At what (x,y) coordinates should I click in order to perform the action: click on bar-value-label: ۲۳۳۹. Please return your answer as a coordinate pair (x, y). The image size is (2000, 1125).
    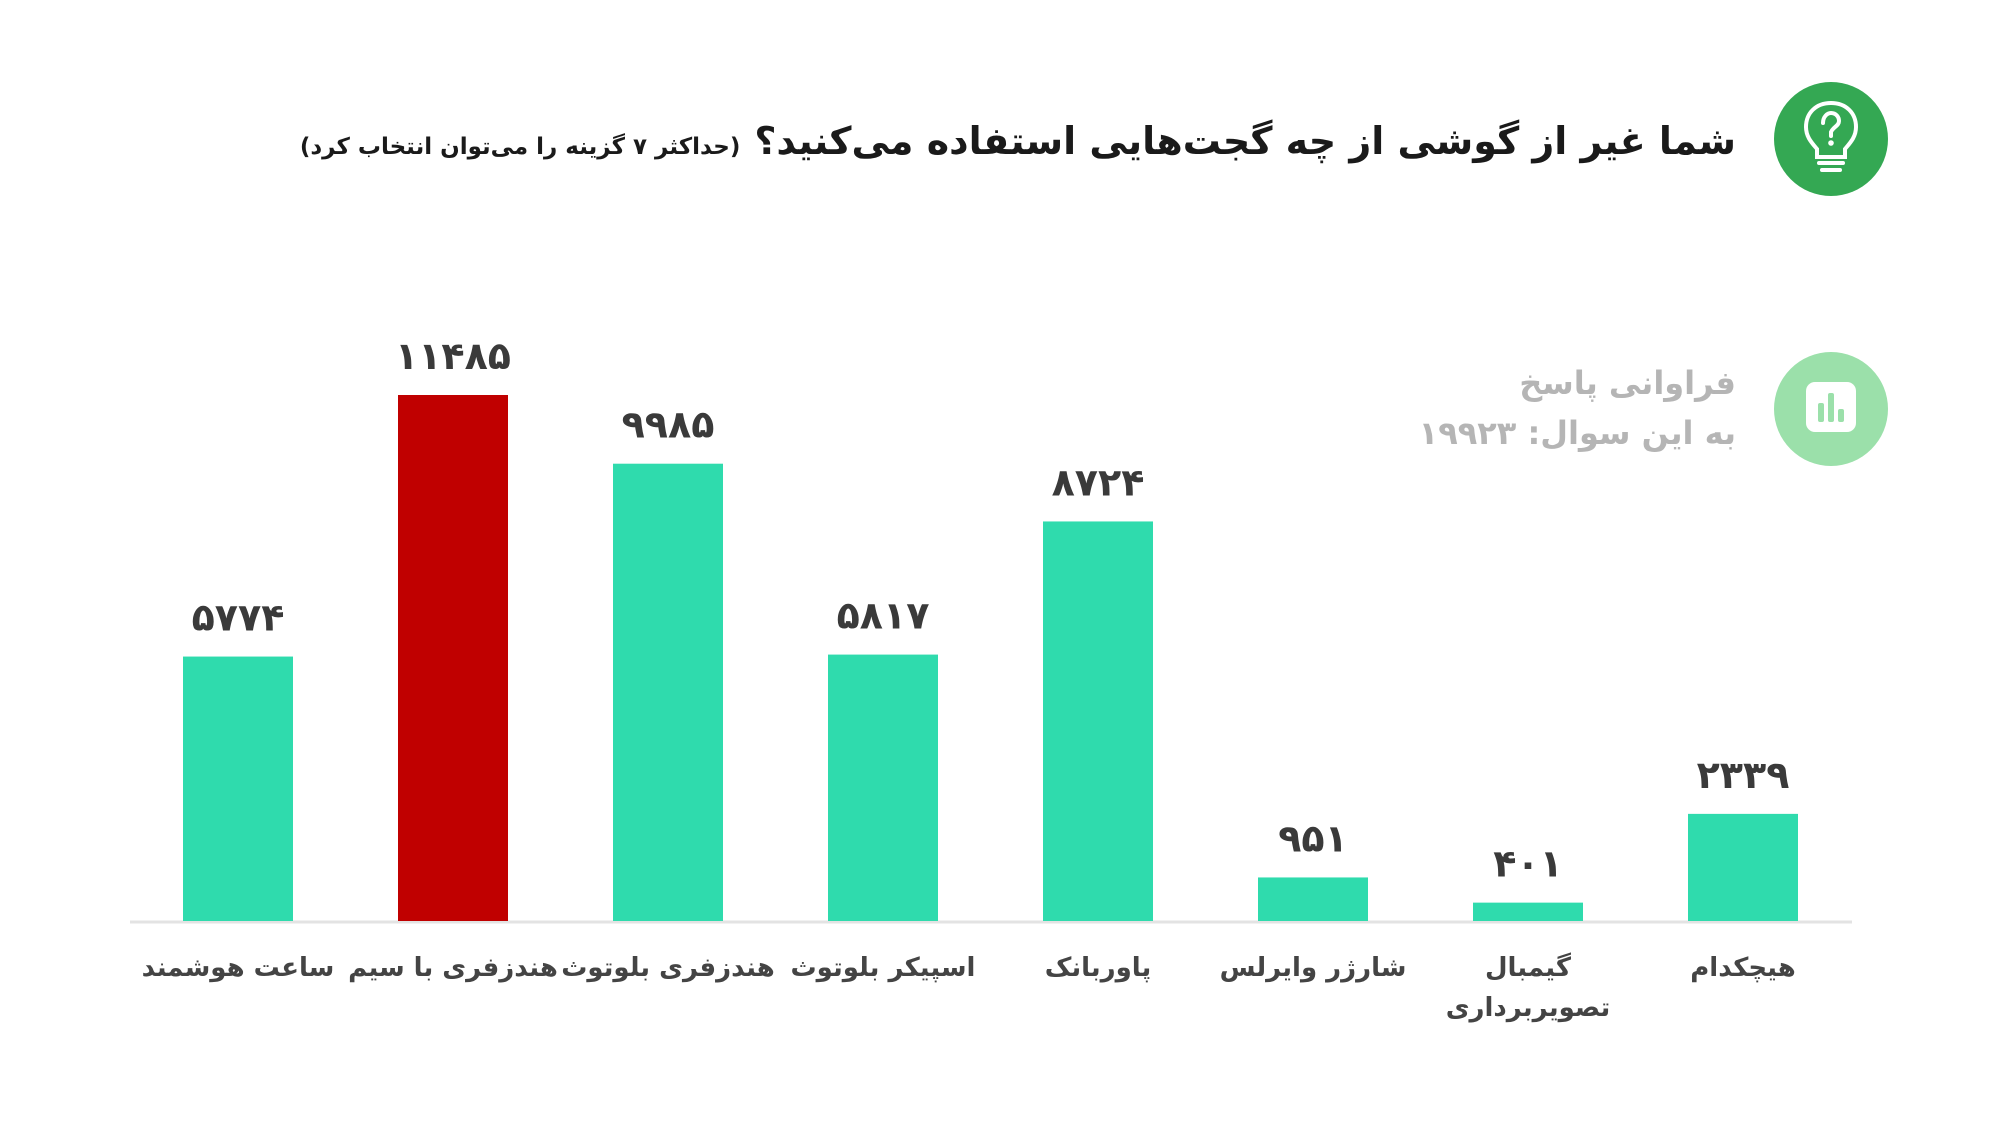
    Looking at the image, I should click on (1743, 775).